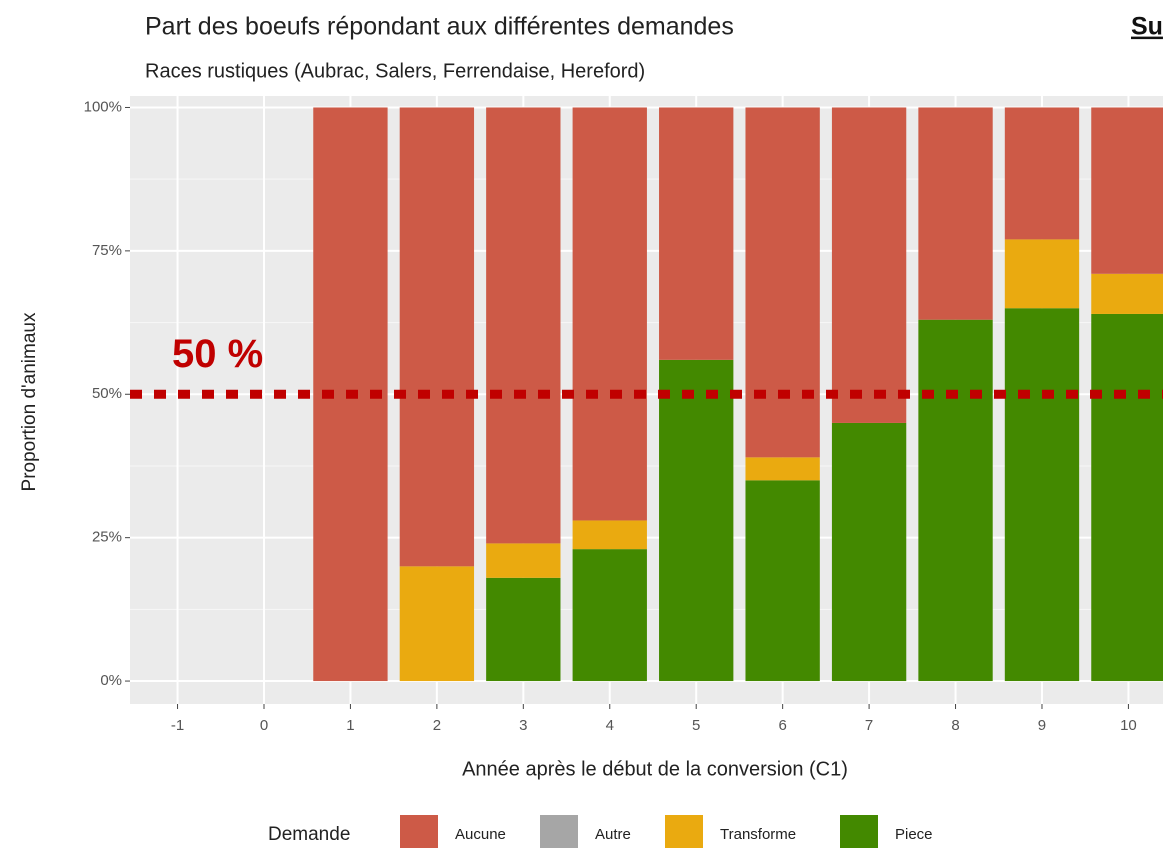  What do you see at coordinates (107, 537) in the screenshot?
I see `y-tick-label: 25%` at bounding box center [107, 537].